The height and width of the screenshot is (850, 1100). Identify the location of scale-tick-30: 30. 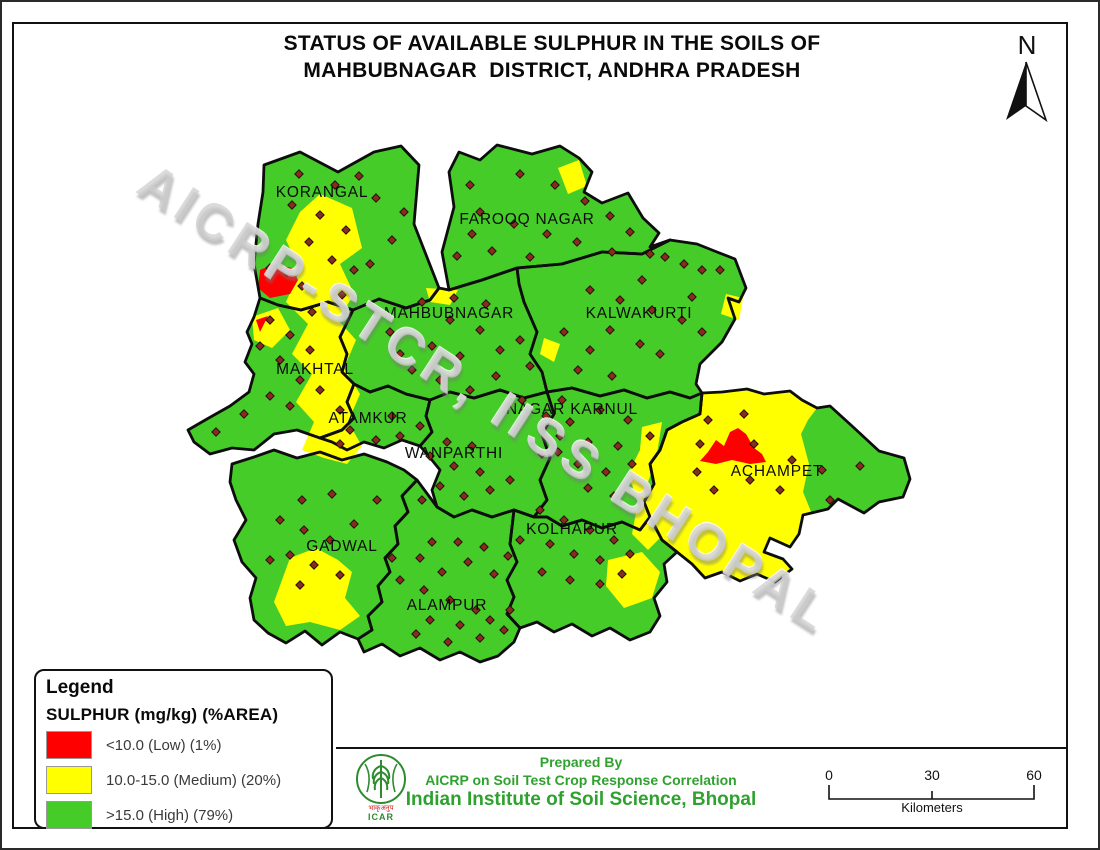
(932, 775).